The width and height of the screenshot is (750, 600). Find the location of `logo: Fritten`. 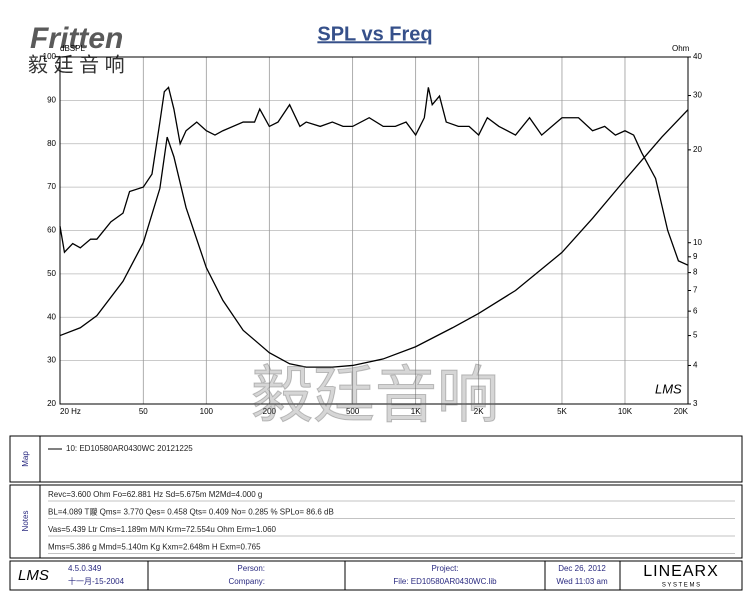

logo: Fritten is located at coordinates (76, 38).